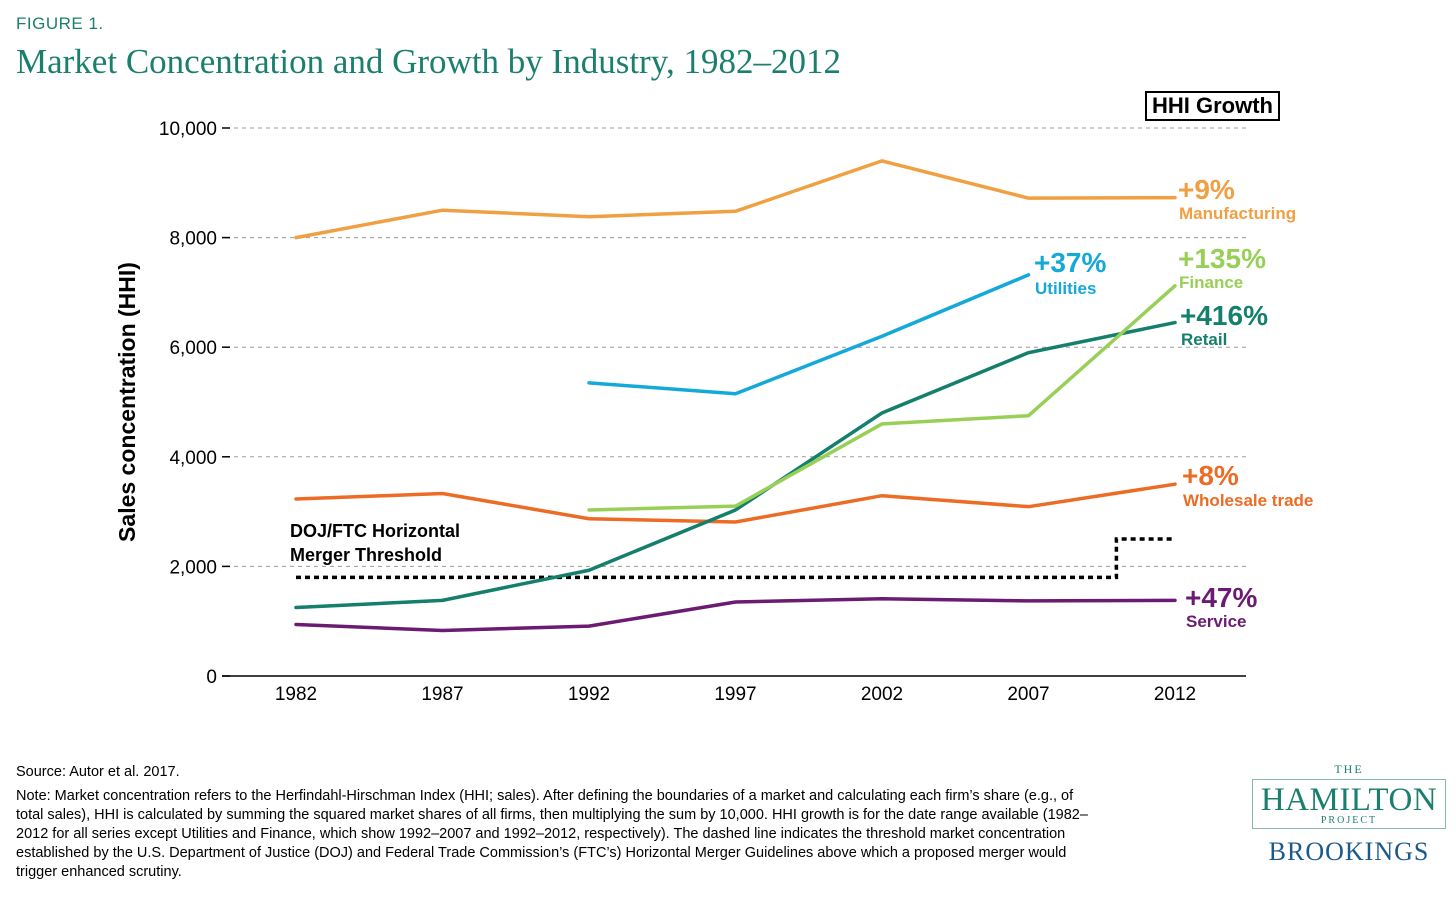 Image resolution: width=1456 pixels, height=901 pixels. Describe the element at coordinates (589, 694) in the screenshot. I see `x-tick-label: 1992` at that location.